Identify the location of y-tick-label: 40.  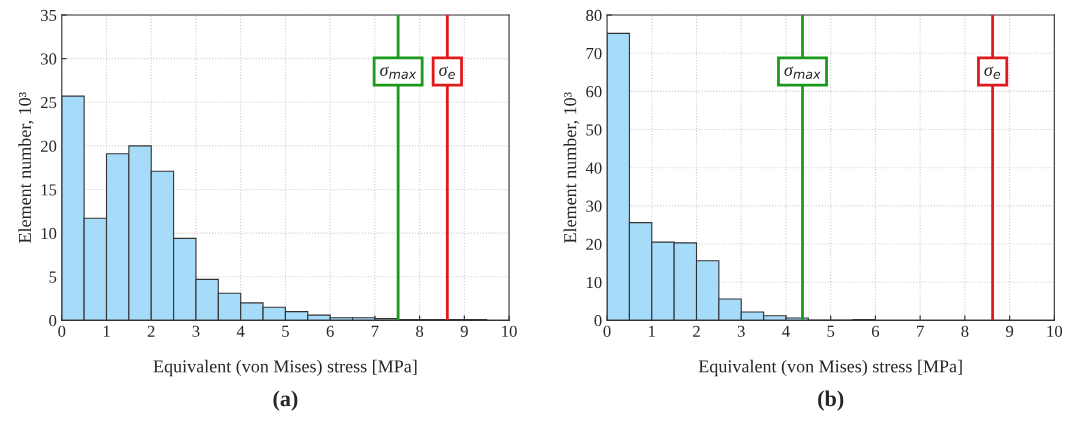
(593, 168).